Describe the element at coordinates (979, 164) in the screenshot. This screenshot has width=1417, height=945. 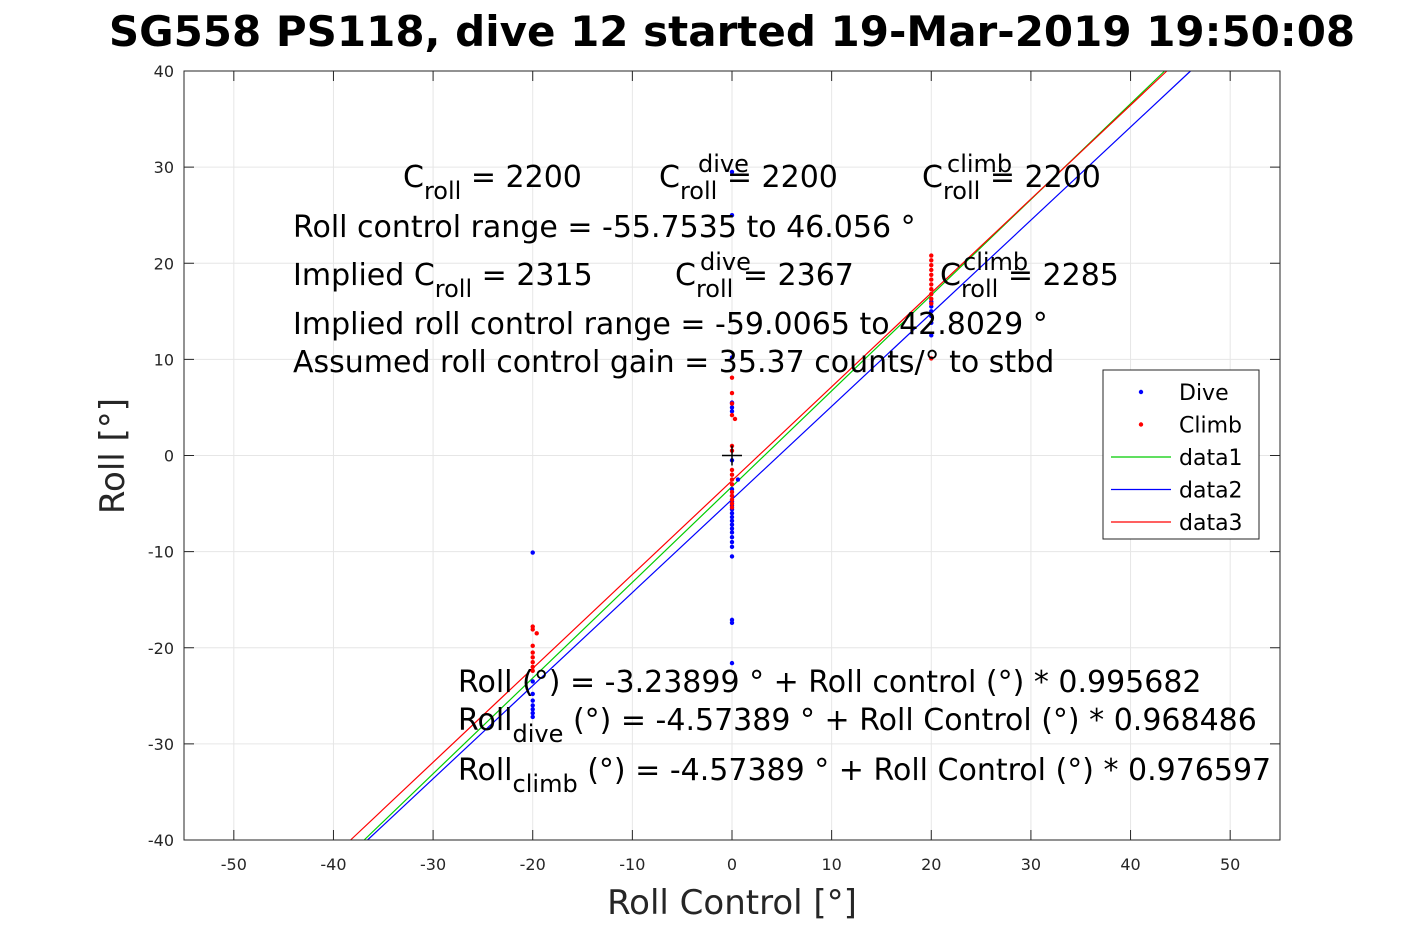
I see `annotation-c-roll-climb-sup: climb` at that location.